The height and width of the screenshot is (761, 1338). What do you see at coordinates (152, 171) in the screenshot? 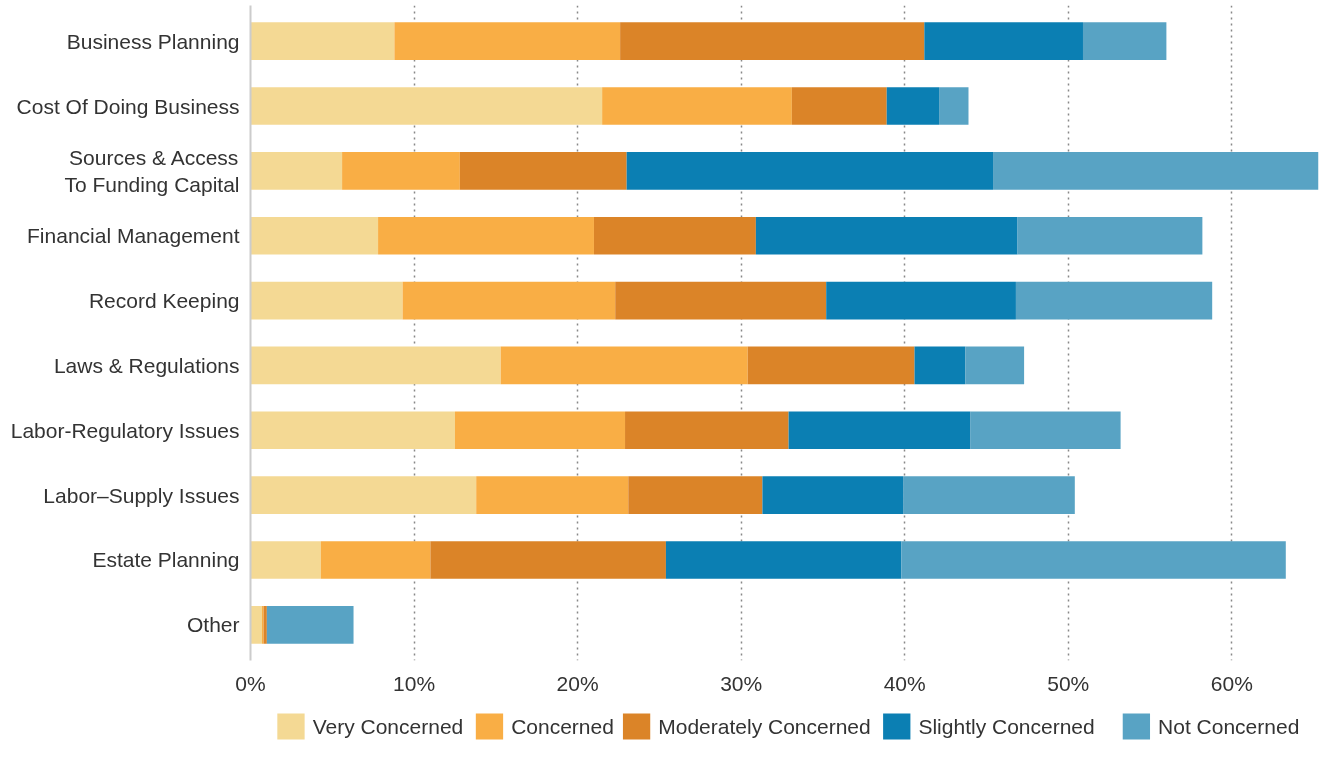
I see `y-tick-label: Sources & Access To Funding Capital` at bounding box center [152, 171].